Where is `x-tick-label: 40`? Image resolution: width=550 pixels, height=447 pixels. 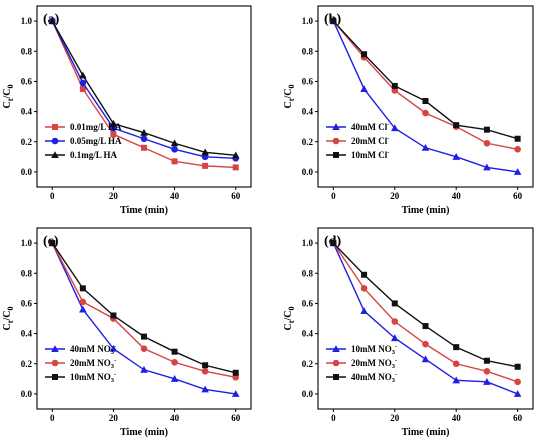 x-tick-label: 40 is located at coordinates (175, 418).